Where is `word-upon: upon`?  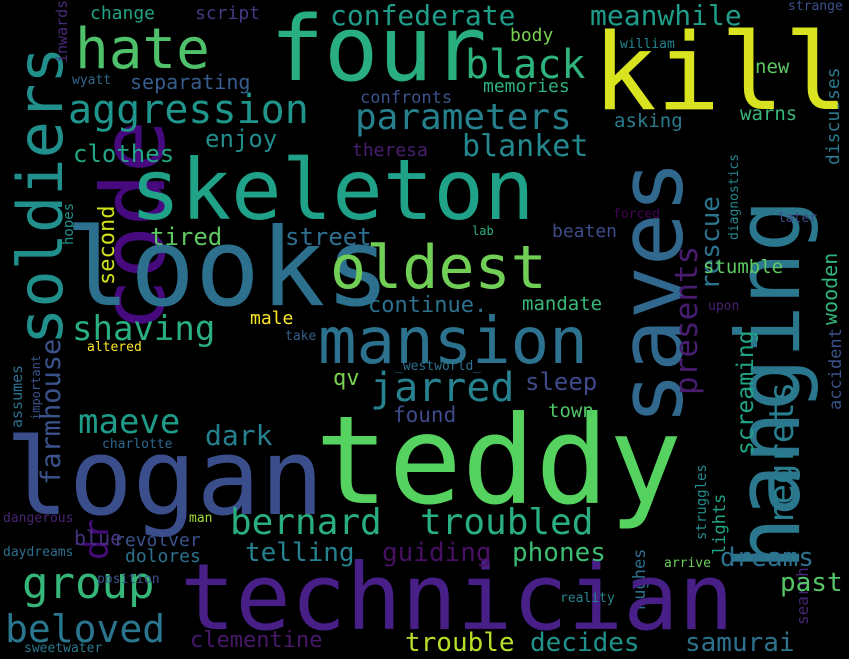 word-upon: upon is located at coordinates (724, 306).